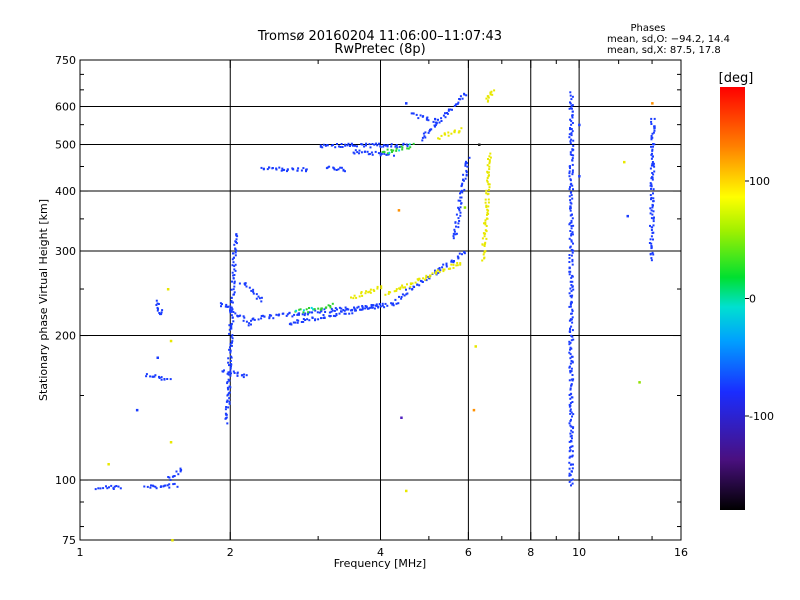  I want to click on colorbar, so click(732, 298).